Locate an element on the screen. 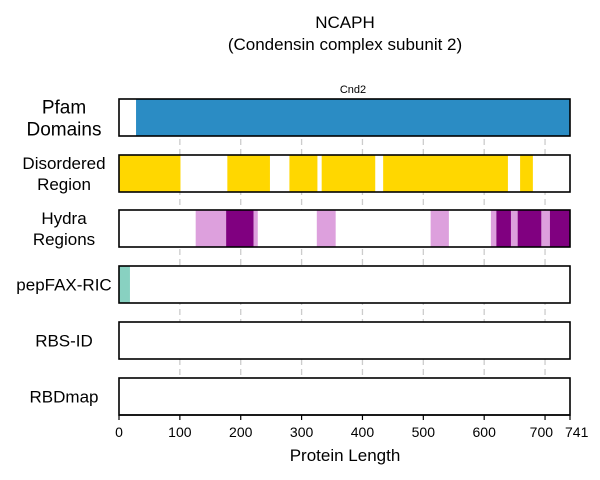 This screenshot has height=480, width=600. track-row: pepFAX-RIC is located at coordinates (293, 284).